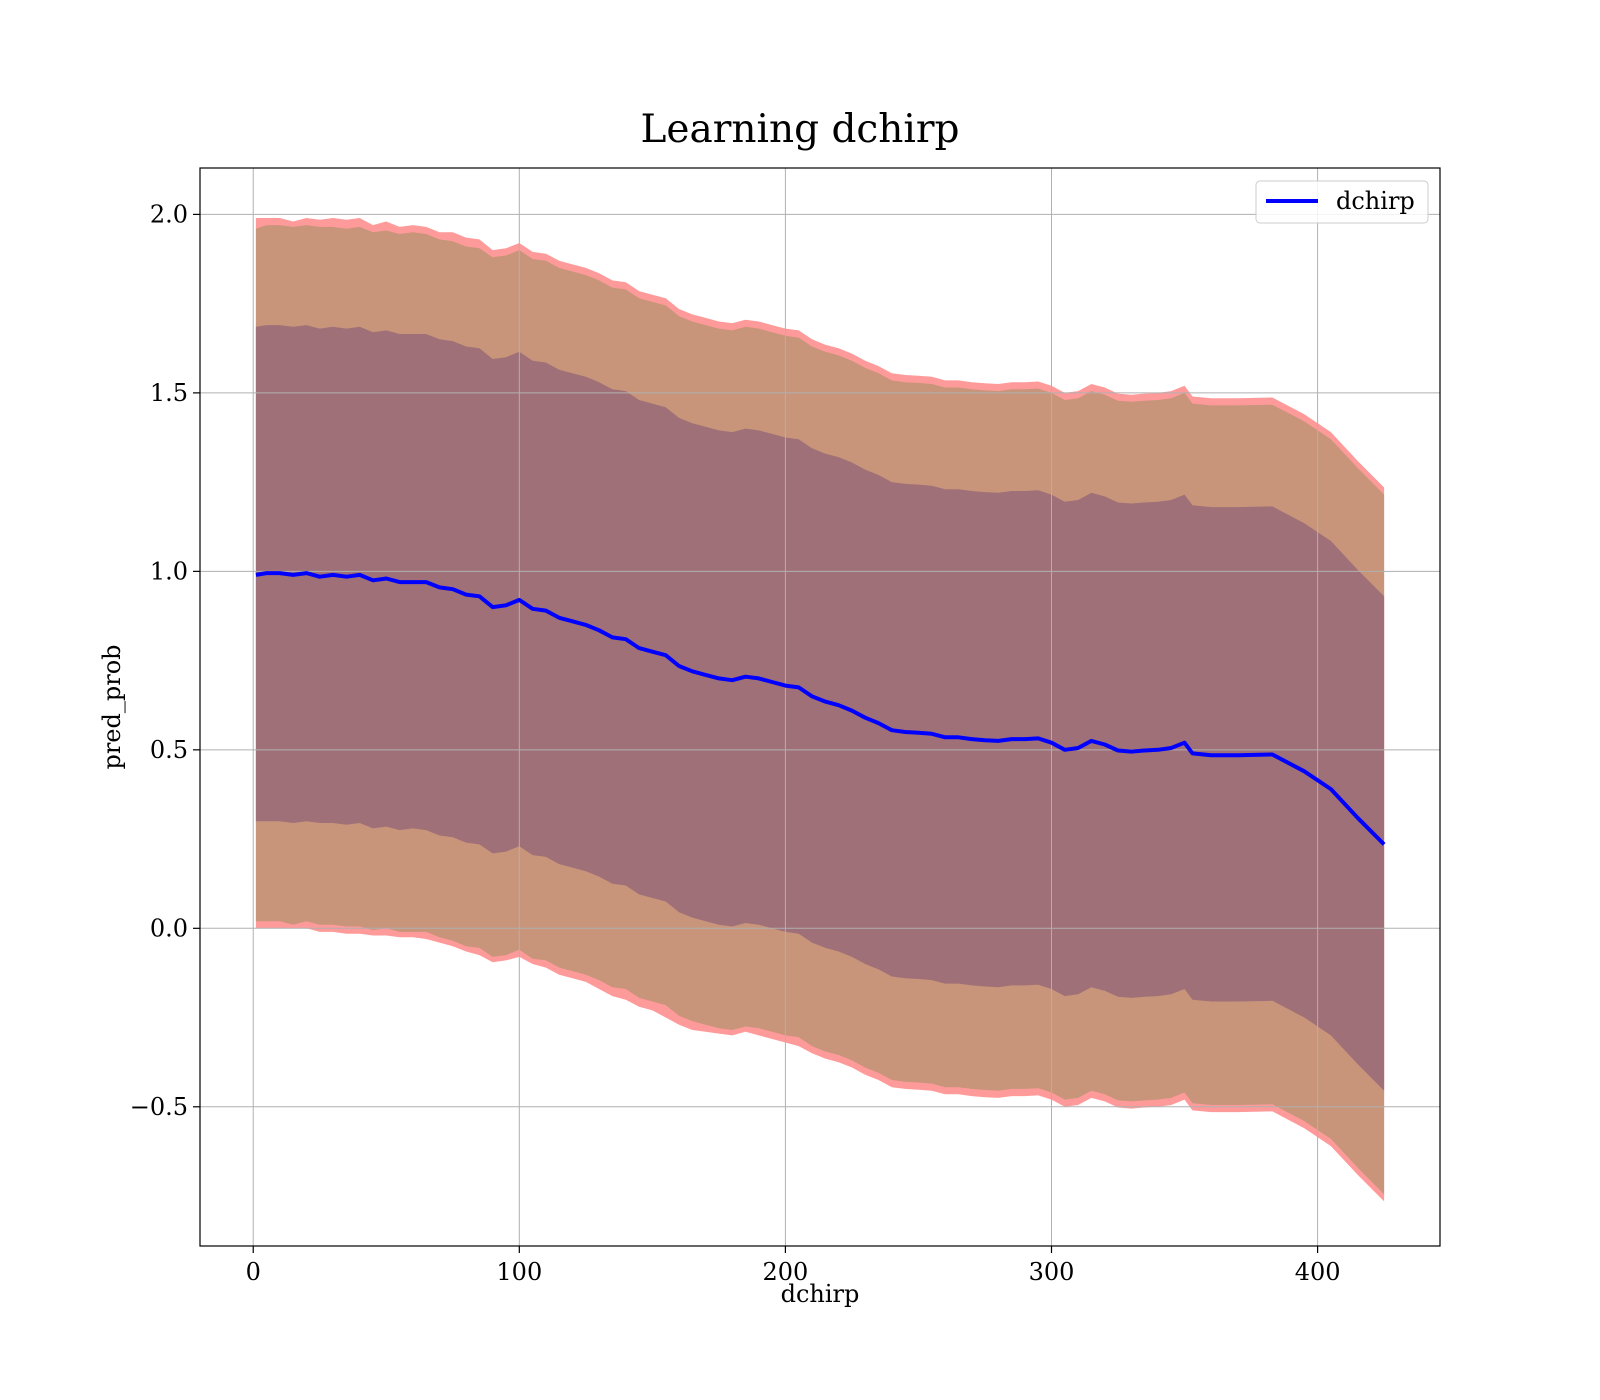 This screenshot has width=1600, height=1400. Describe the element at coordinates (169, 571) in the screenshot. I see `y-tick-label: 1.0` at that location.